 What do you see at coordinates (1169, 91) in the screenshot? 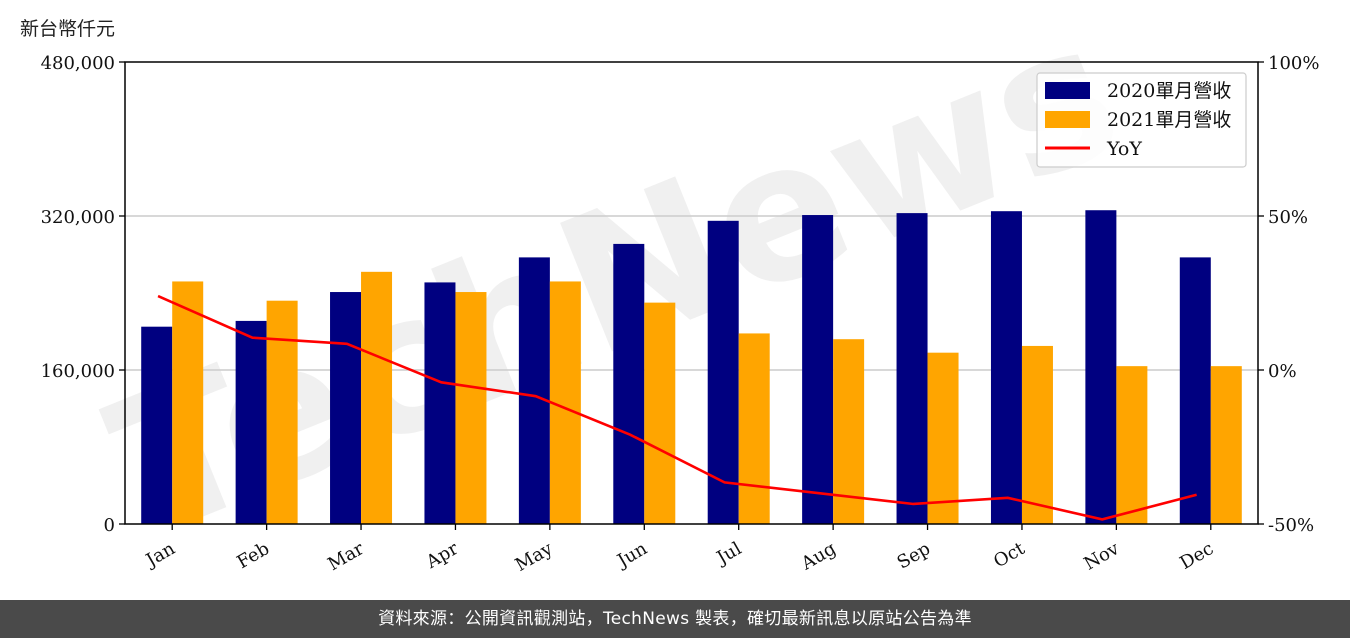
I see `legend-label: 2020單月營收` at bounding box center [1169, 91].